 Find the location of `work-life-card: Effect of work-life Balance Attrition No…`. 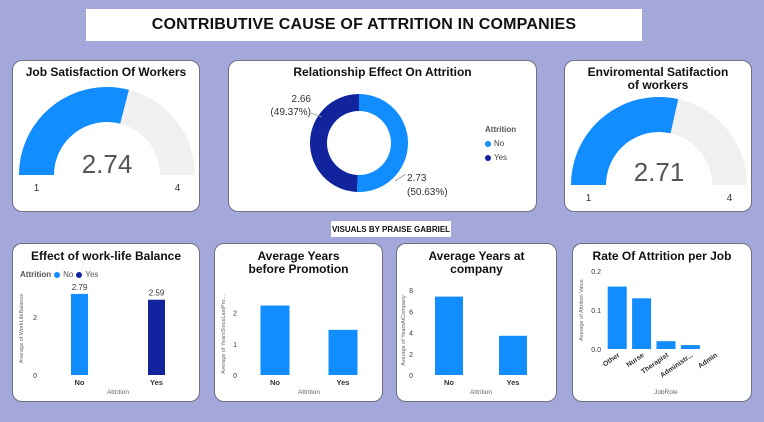

work-life-card: Effect of work-life Balance Attrition No… is located at coordinates (106, 322).